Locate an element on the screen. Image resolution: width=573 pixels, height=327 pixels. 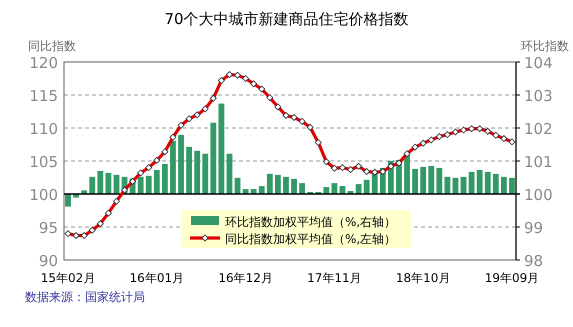
y2-axis-title: 环比指数 is located at coordinates (545, 46).